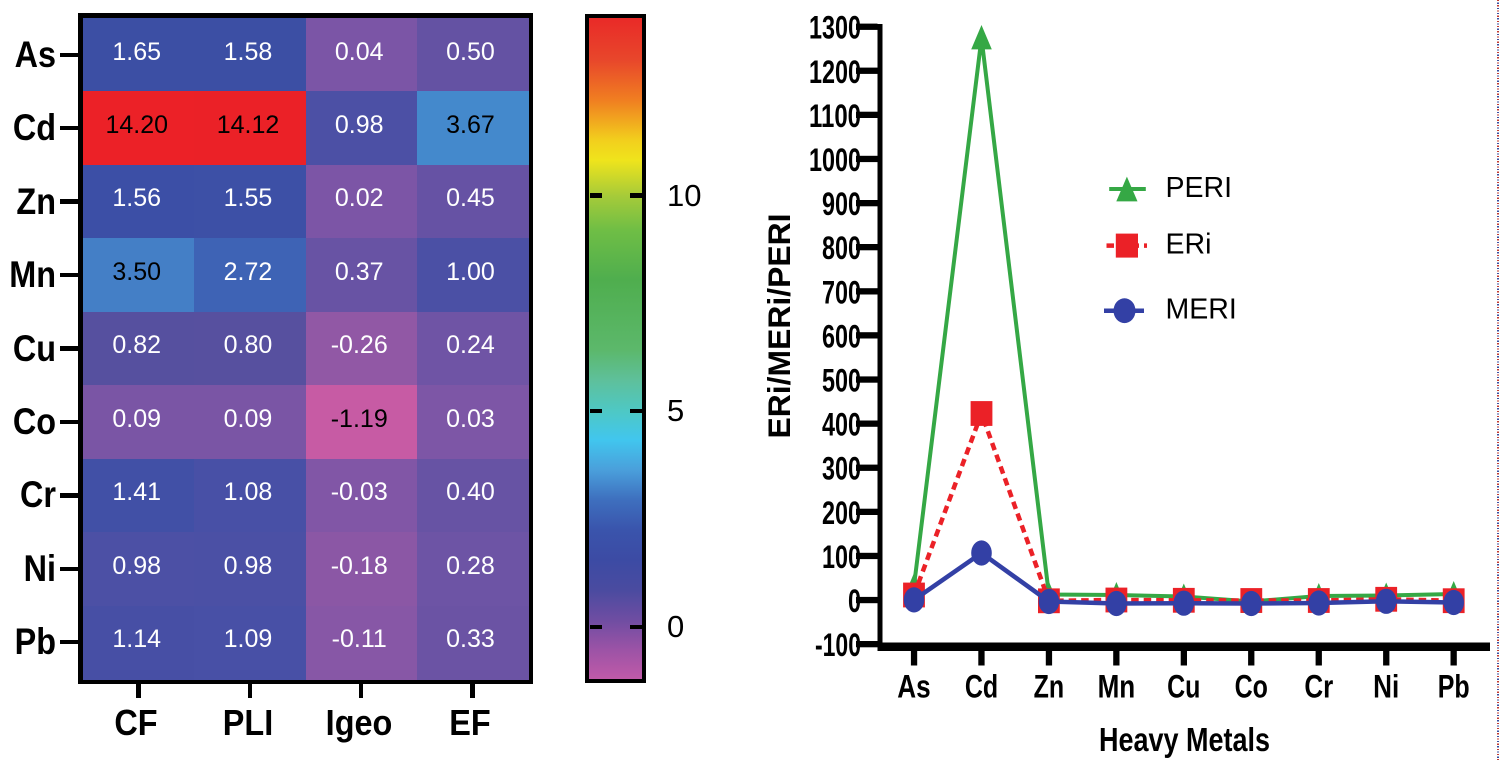  What do you see at coordinates (913, 687) in the screenshot?
I see `svg-text: As` at bounding box center [913, 687].